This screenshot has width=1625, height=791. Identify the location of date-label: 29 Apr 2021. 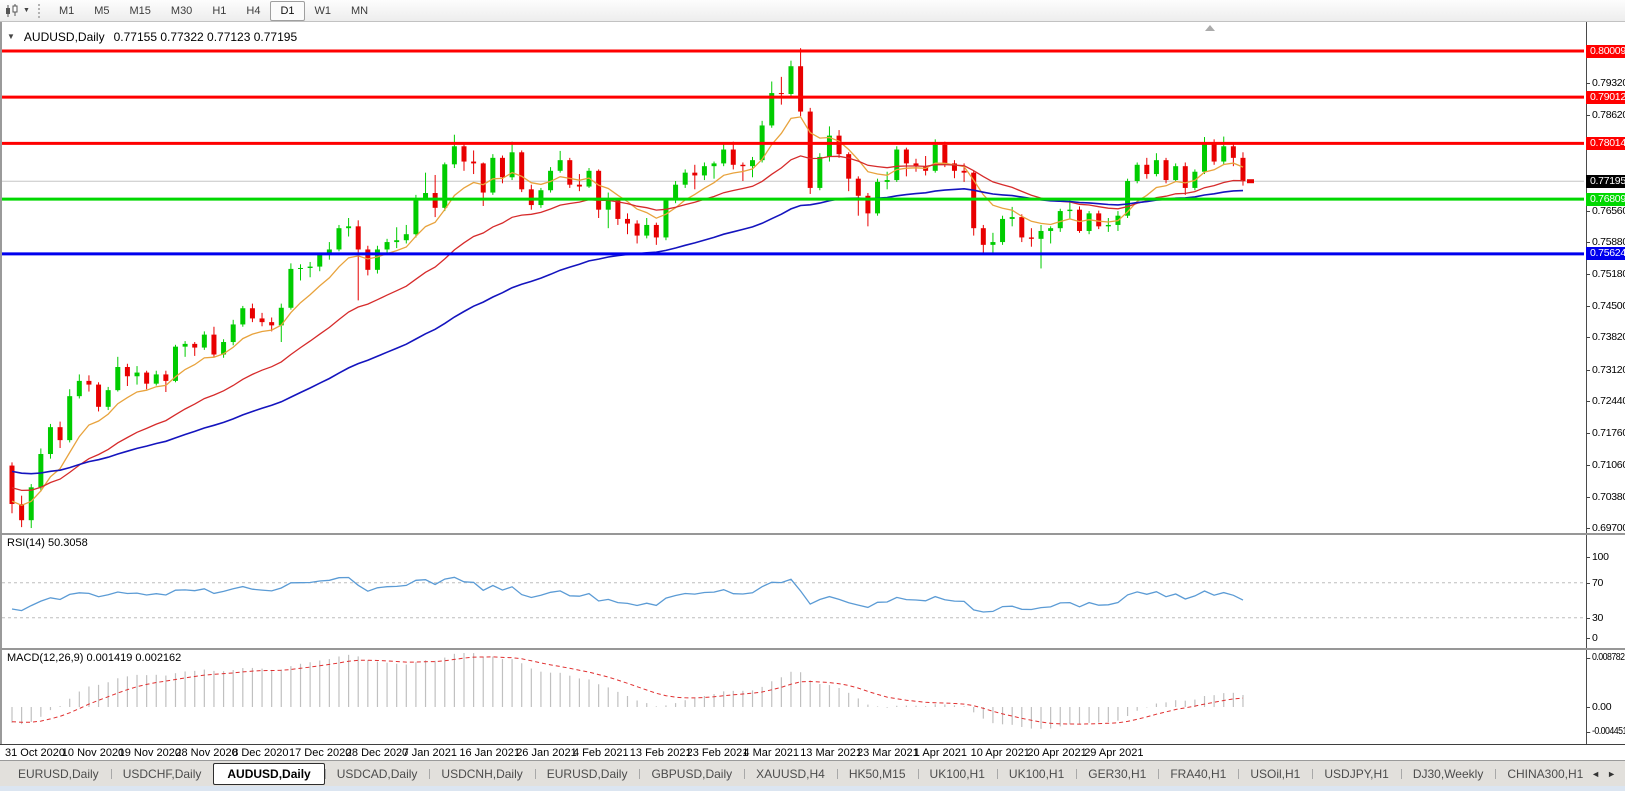
(1114, 753).